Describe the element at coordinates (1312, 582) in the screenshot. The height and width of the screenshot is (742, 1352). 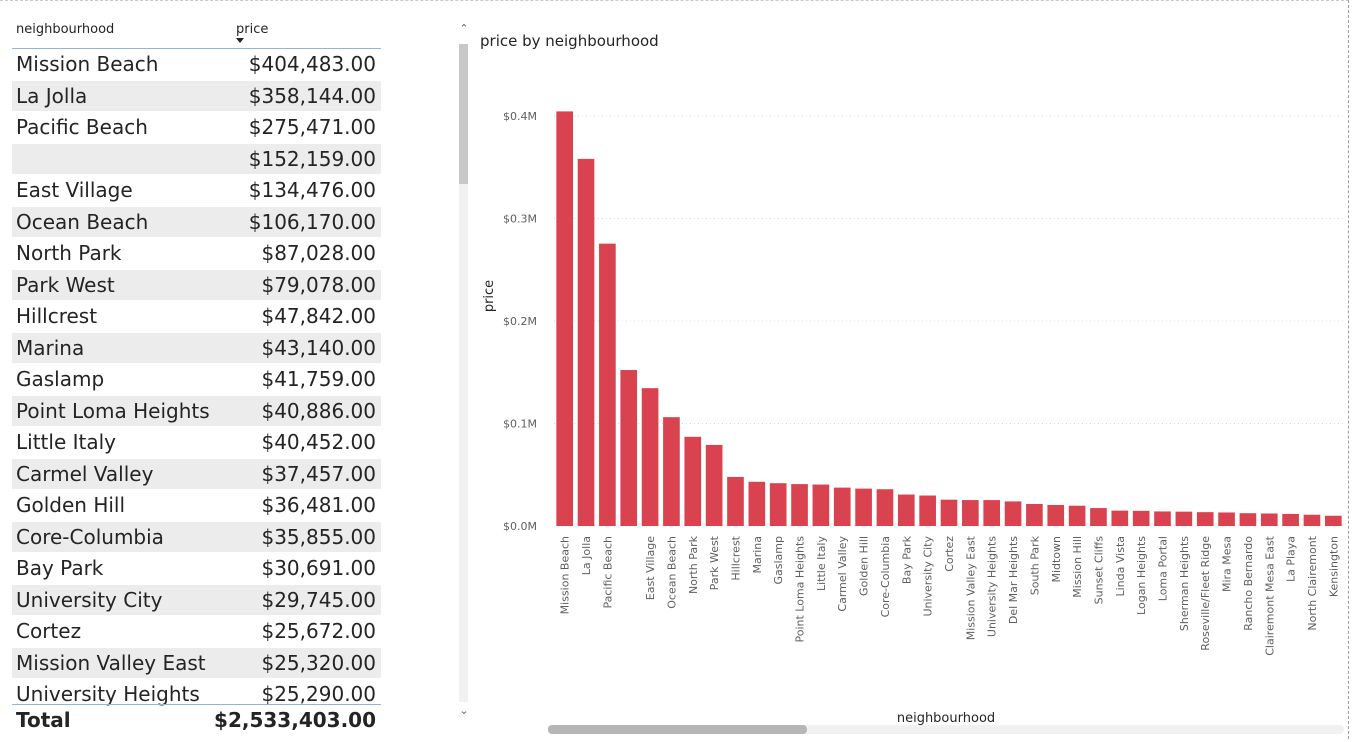
I see `x-tick-label: North Clairemont` at that location.